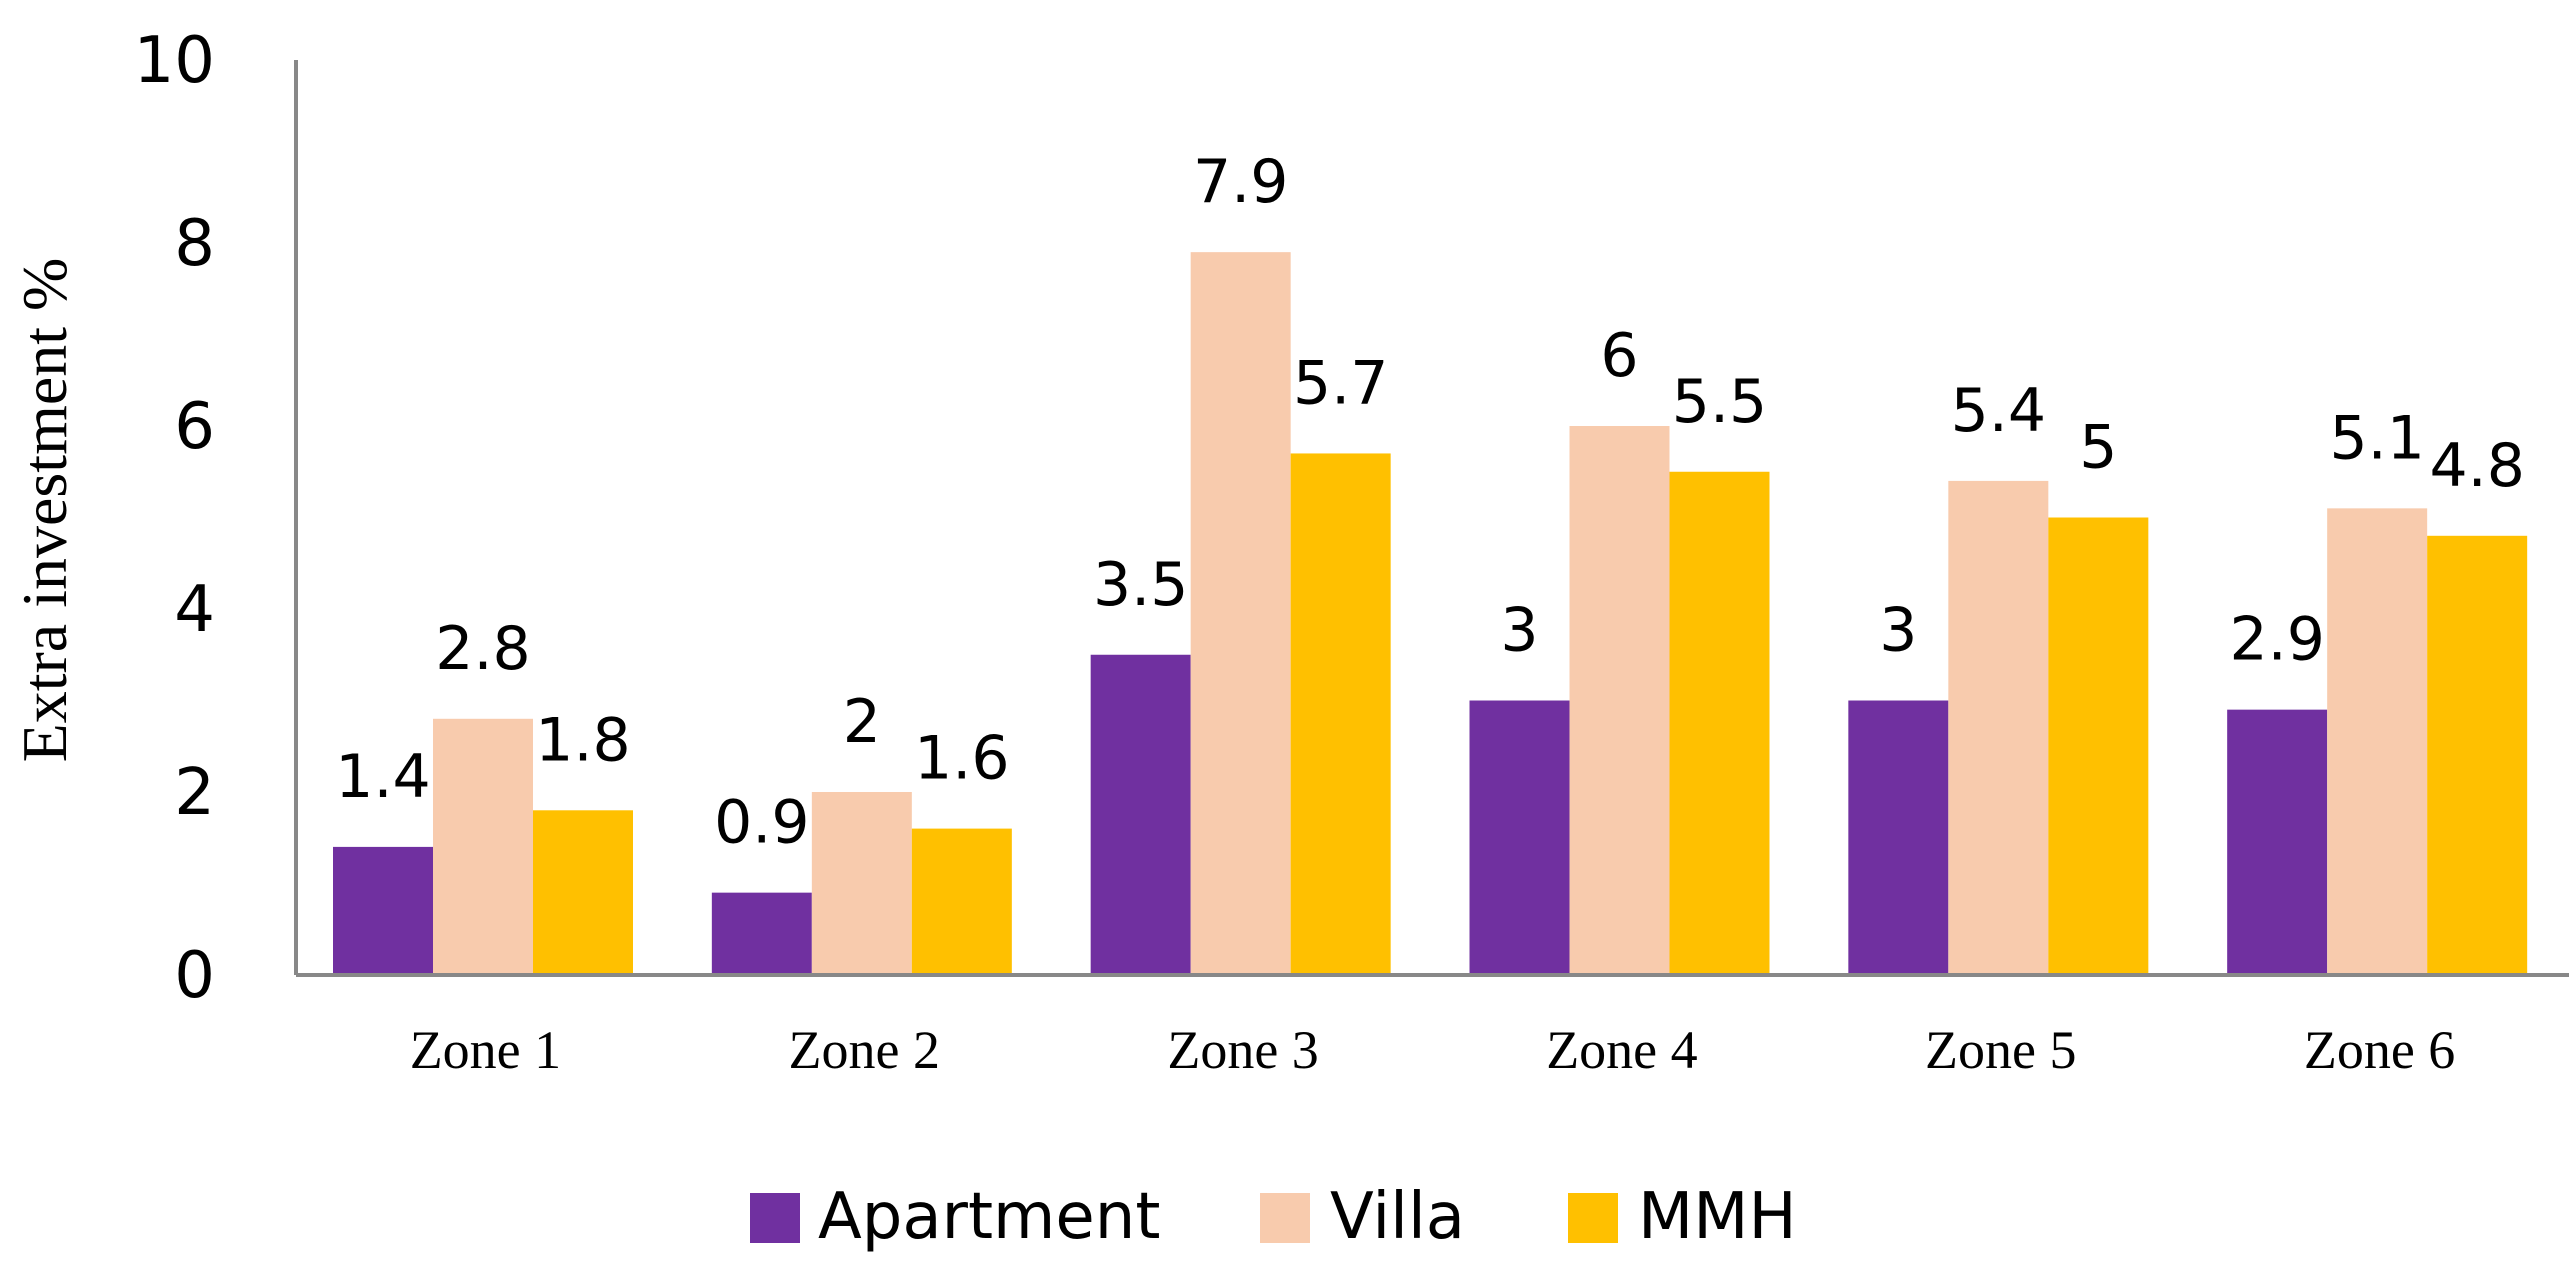 Image resolution: width=2569 pixels, height=1279 pixels. I want to click on x-tick-label: Zone 6, so click(2379, 1050).